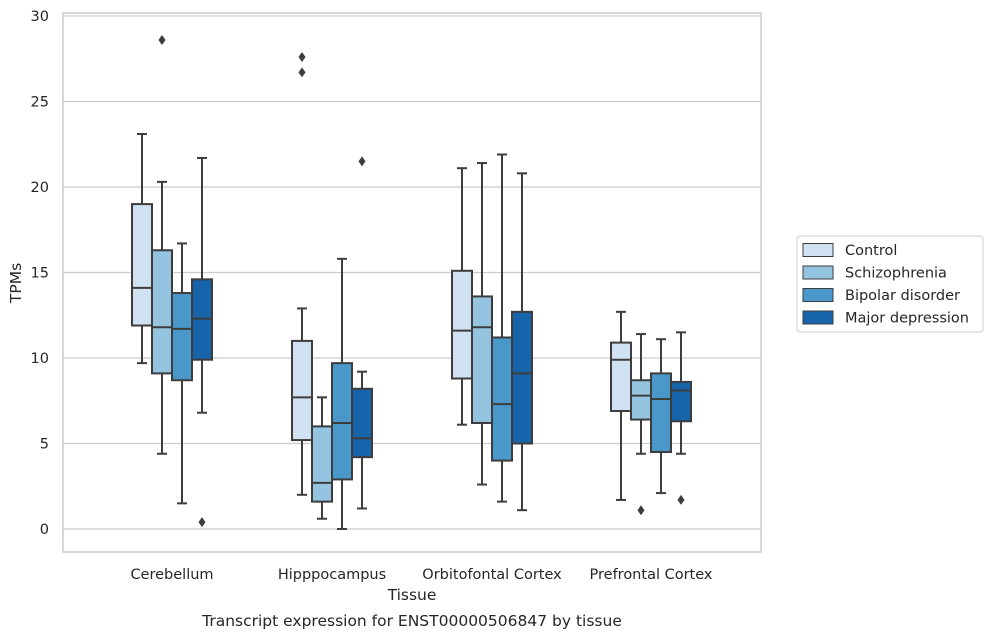 The image size is (993, 639). What do you see at coordinates (896, 274) in the screenshot?
I see `legend-label: Schizophrenia` at bounding box center [896, 274].